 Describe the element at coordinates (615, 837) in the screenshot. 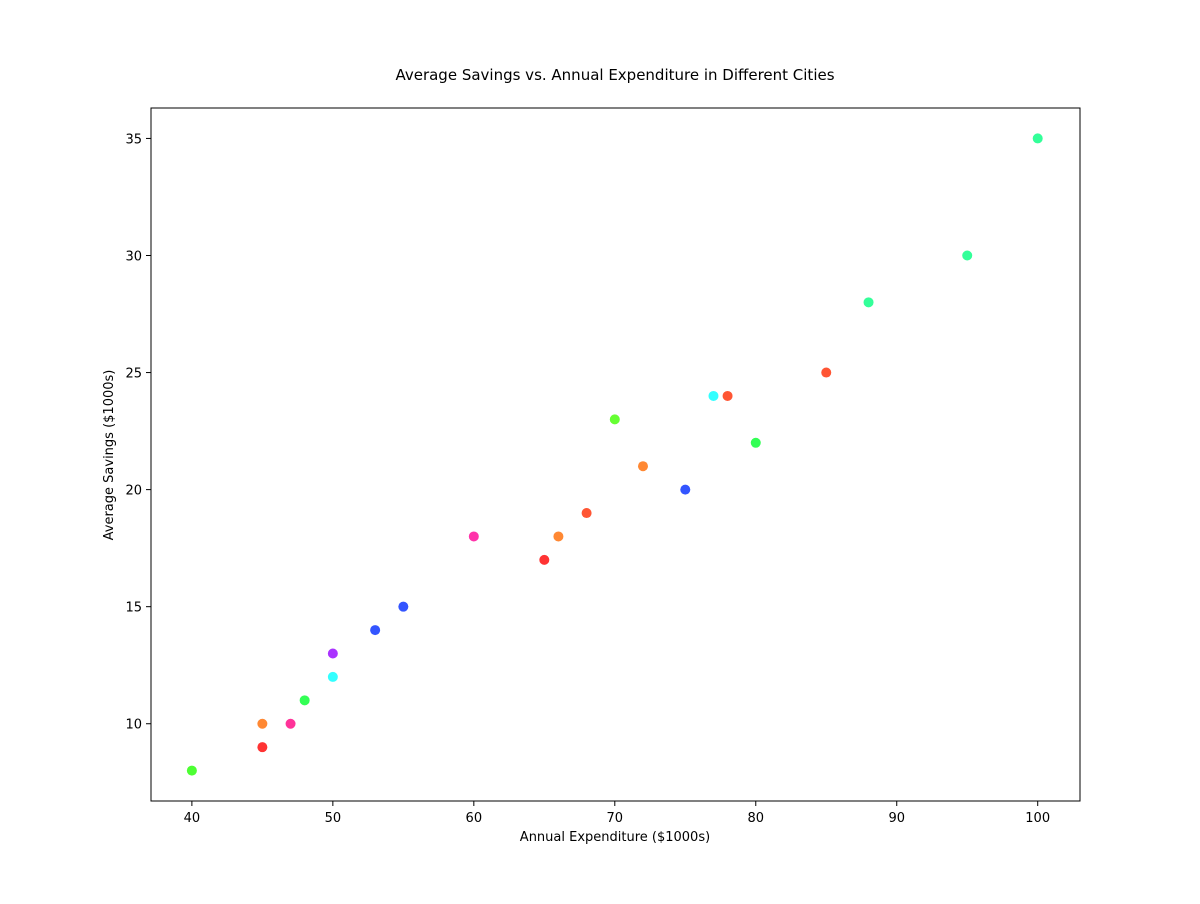

I see `x-axis-label: Annual Expenditure ($1000s)` at that location.